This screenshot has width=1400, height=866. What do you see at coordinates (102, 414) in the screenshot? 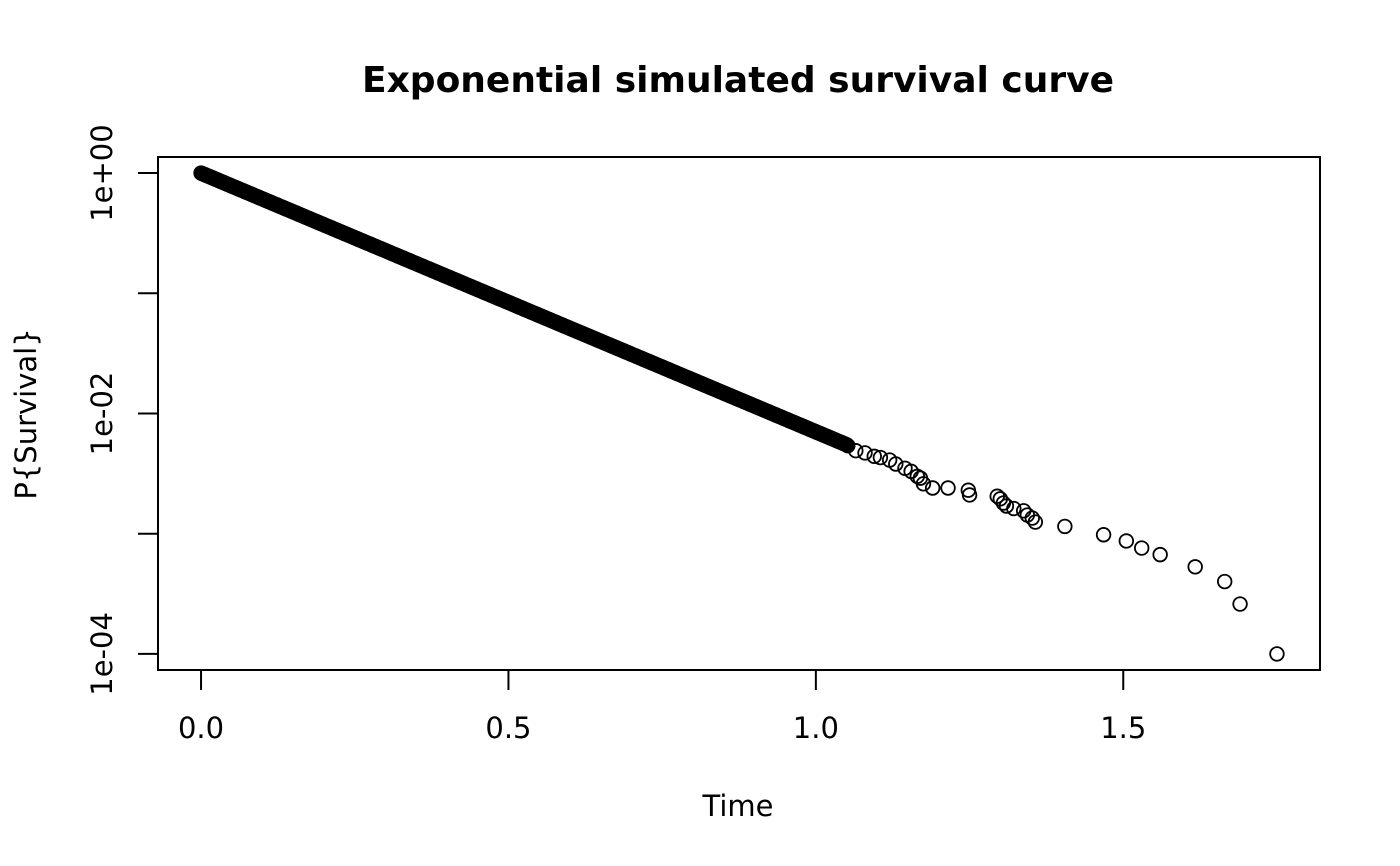
I see `y-tick-label: 1e-02` at bounding box center [102, 414].